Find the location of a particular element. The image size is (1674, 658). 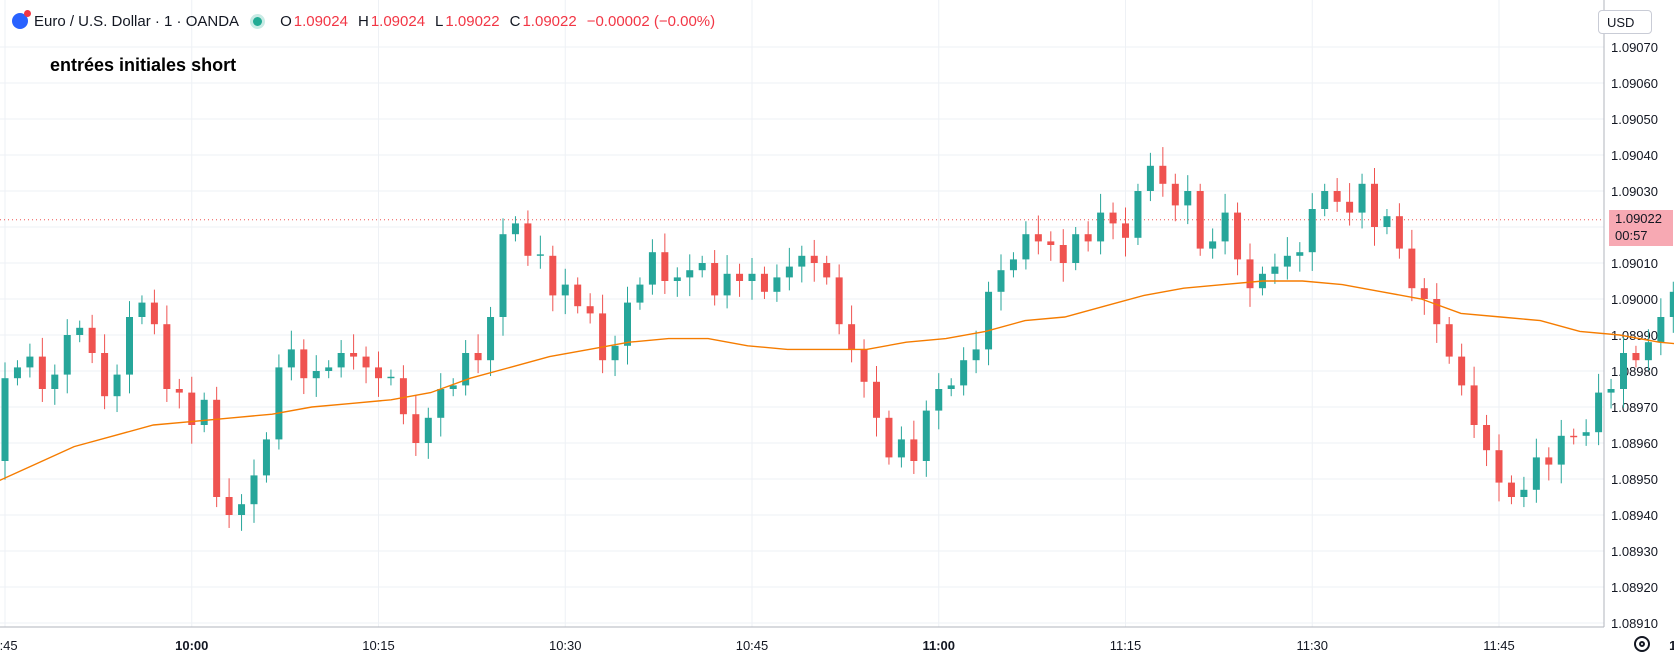

market-open-dot-icon is located at coordinates (258, 21).